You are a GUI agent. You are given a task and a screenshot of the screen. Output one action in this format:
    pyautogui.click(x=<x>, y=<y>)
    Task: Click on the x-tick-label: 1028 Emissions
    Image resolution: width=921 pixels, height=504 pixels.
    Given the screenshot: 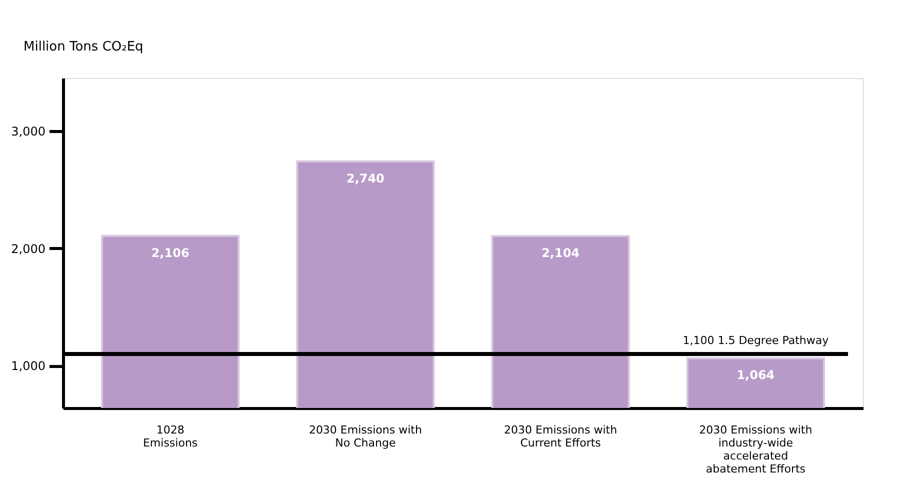 What is the action you would take?
    pyautogui.click(x=170, y=437)
    